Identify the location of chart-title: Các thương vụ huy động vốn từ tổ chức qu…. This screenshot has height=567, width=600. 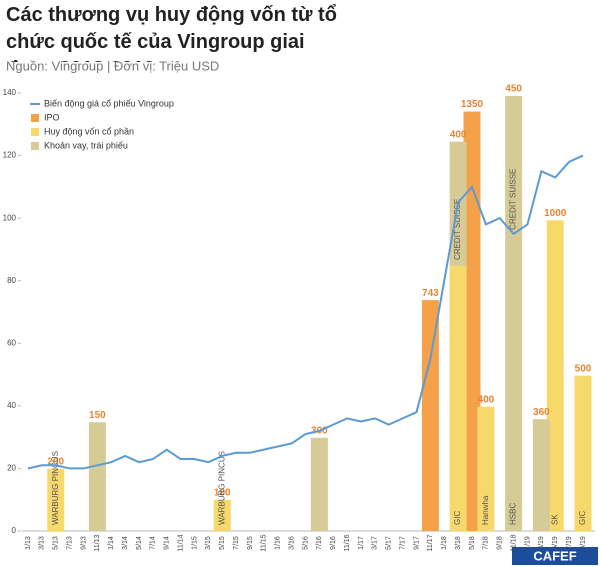
(171, 33).